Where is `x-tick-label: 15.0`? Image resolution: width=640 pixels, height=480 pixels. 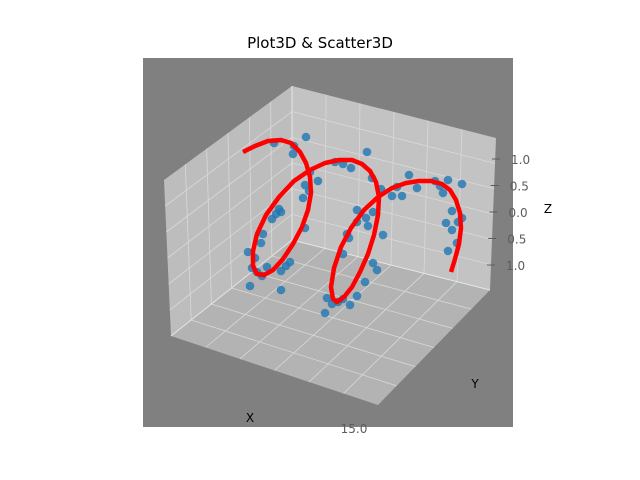 x-tick-label: 15.0 is located at coordinates (354, 429).